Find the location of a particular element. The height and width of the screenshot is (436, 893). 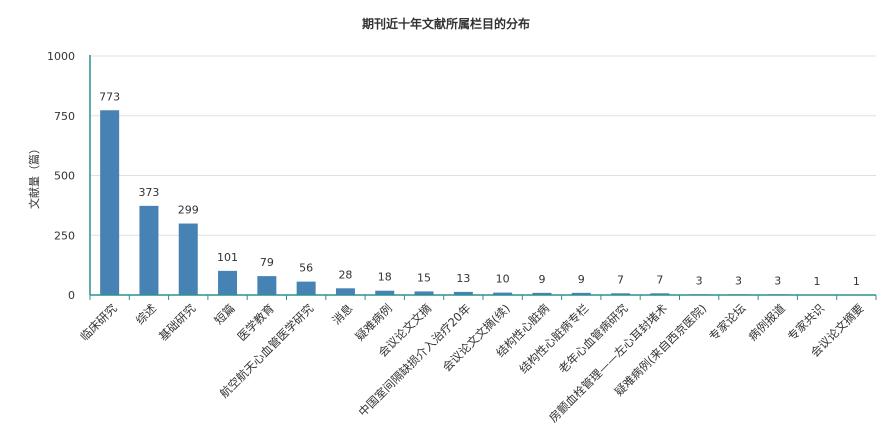

y-axis-ticks: 0 250 500 750 1000 is located at coordinates (61, 176).